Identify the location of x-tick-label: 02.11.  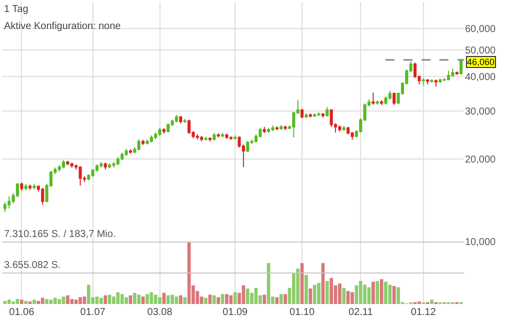
(361, 312).